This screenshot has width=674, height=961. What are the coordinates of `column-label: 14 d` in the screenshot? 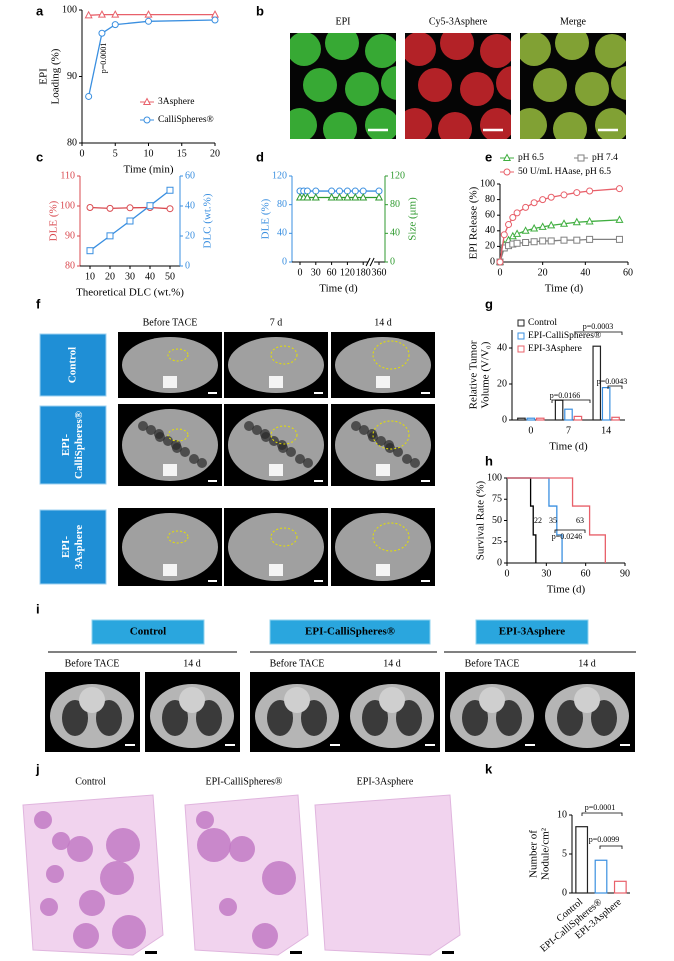 It's located at (383, 322).